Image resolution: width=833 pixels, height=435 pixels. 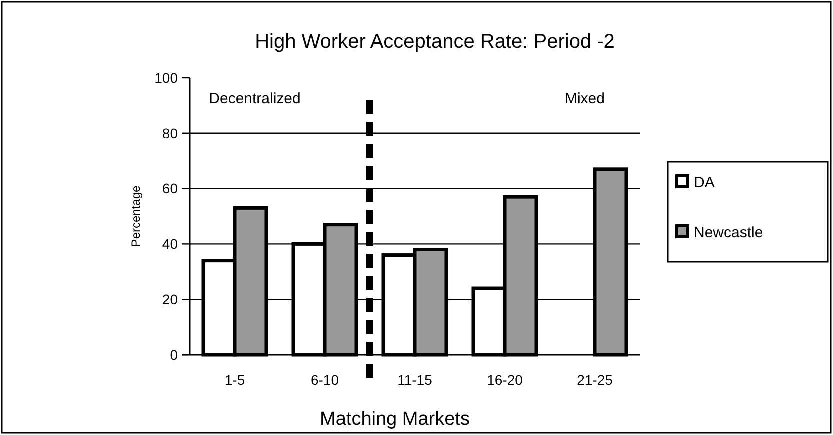 I want to click on y-tick-label: 80, so click(x=170, y=133).